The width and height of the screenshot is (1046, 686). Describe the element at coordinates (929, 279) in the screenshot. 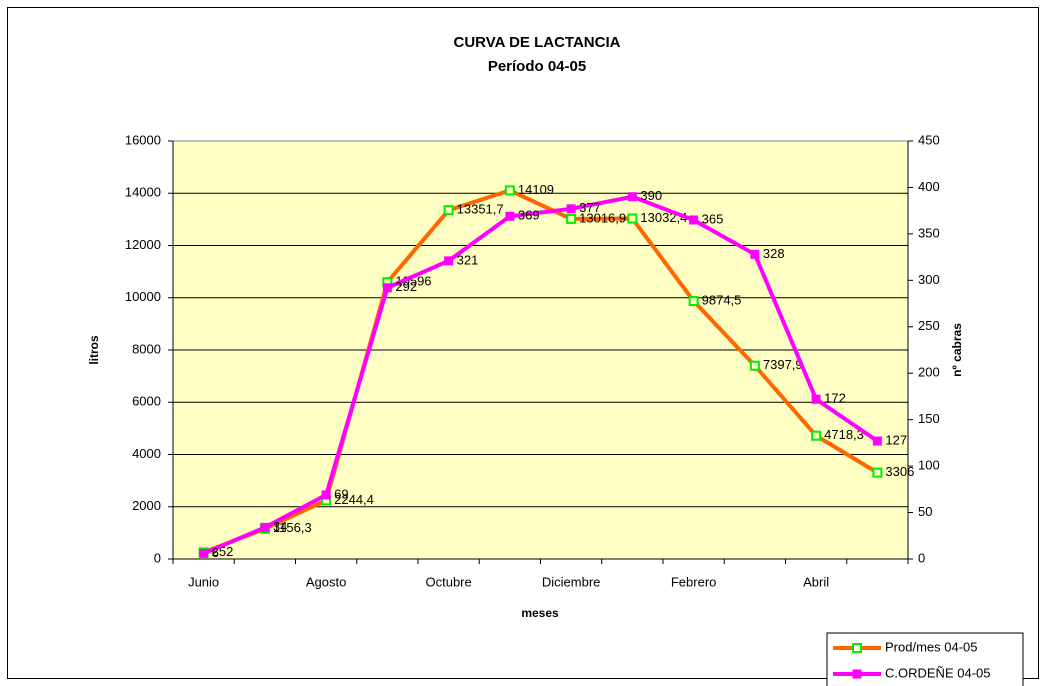

I see `y2-tick-label: 300` at that location.